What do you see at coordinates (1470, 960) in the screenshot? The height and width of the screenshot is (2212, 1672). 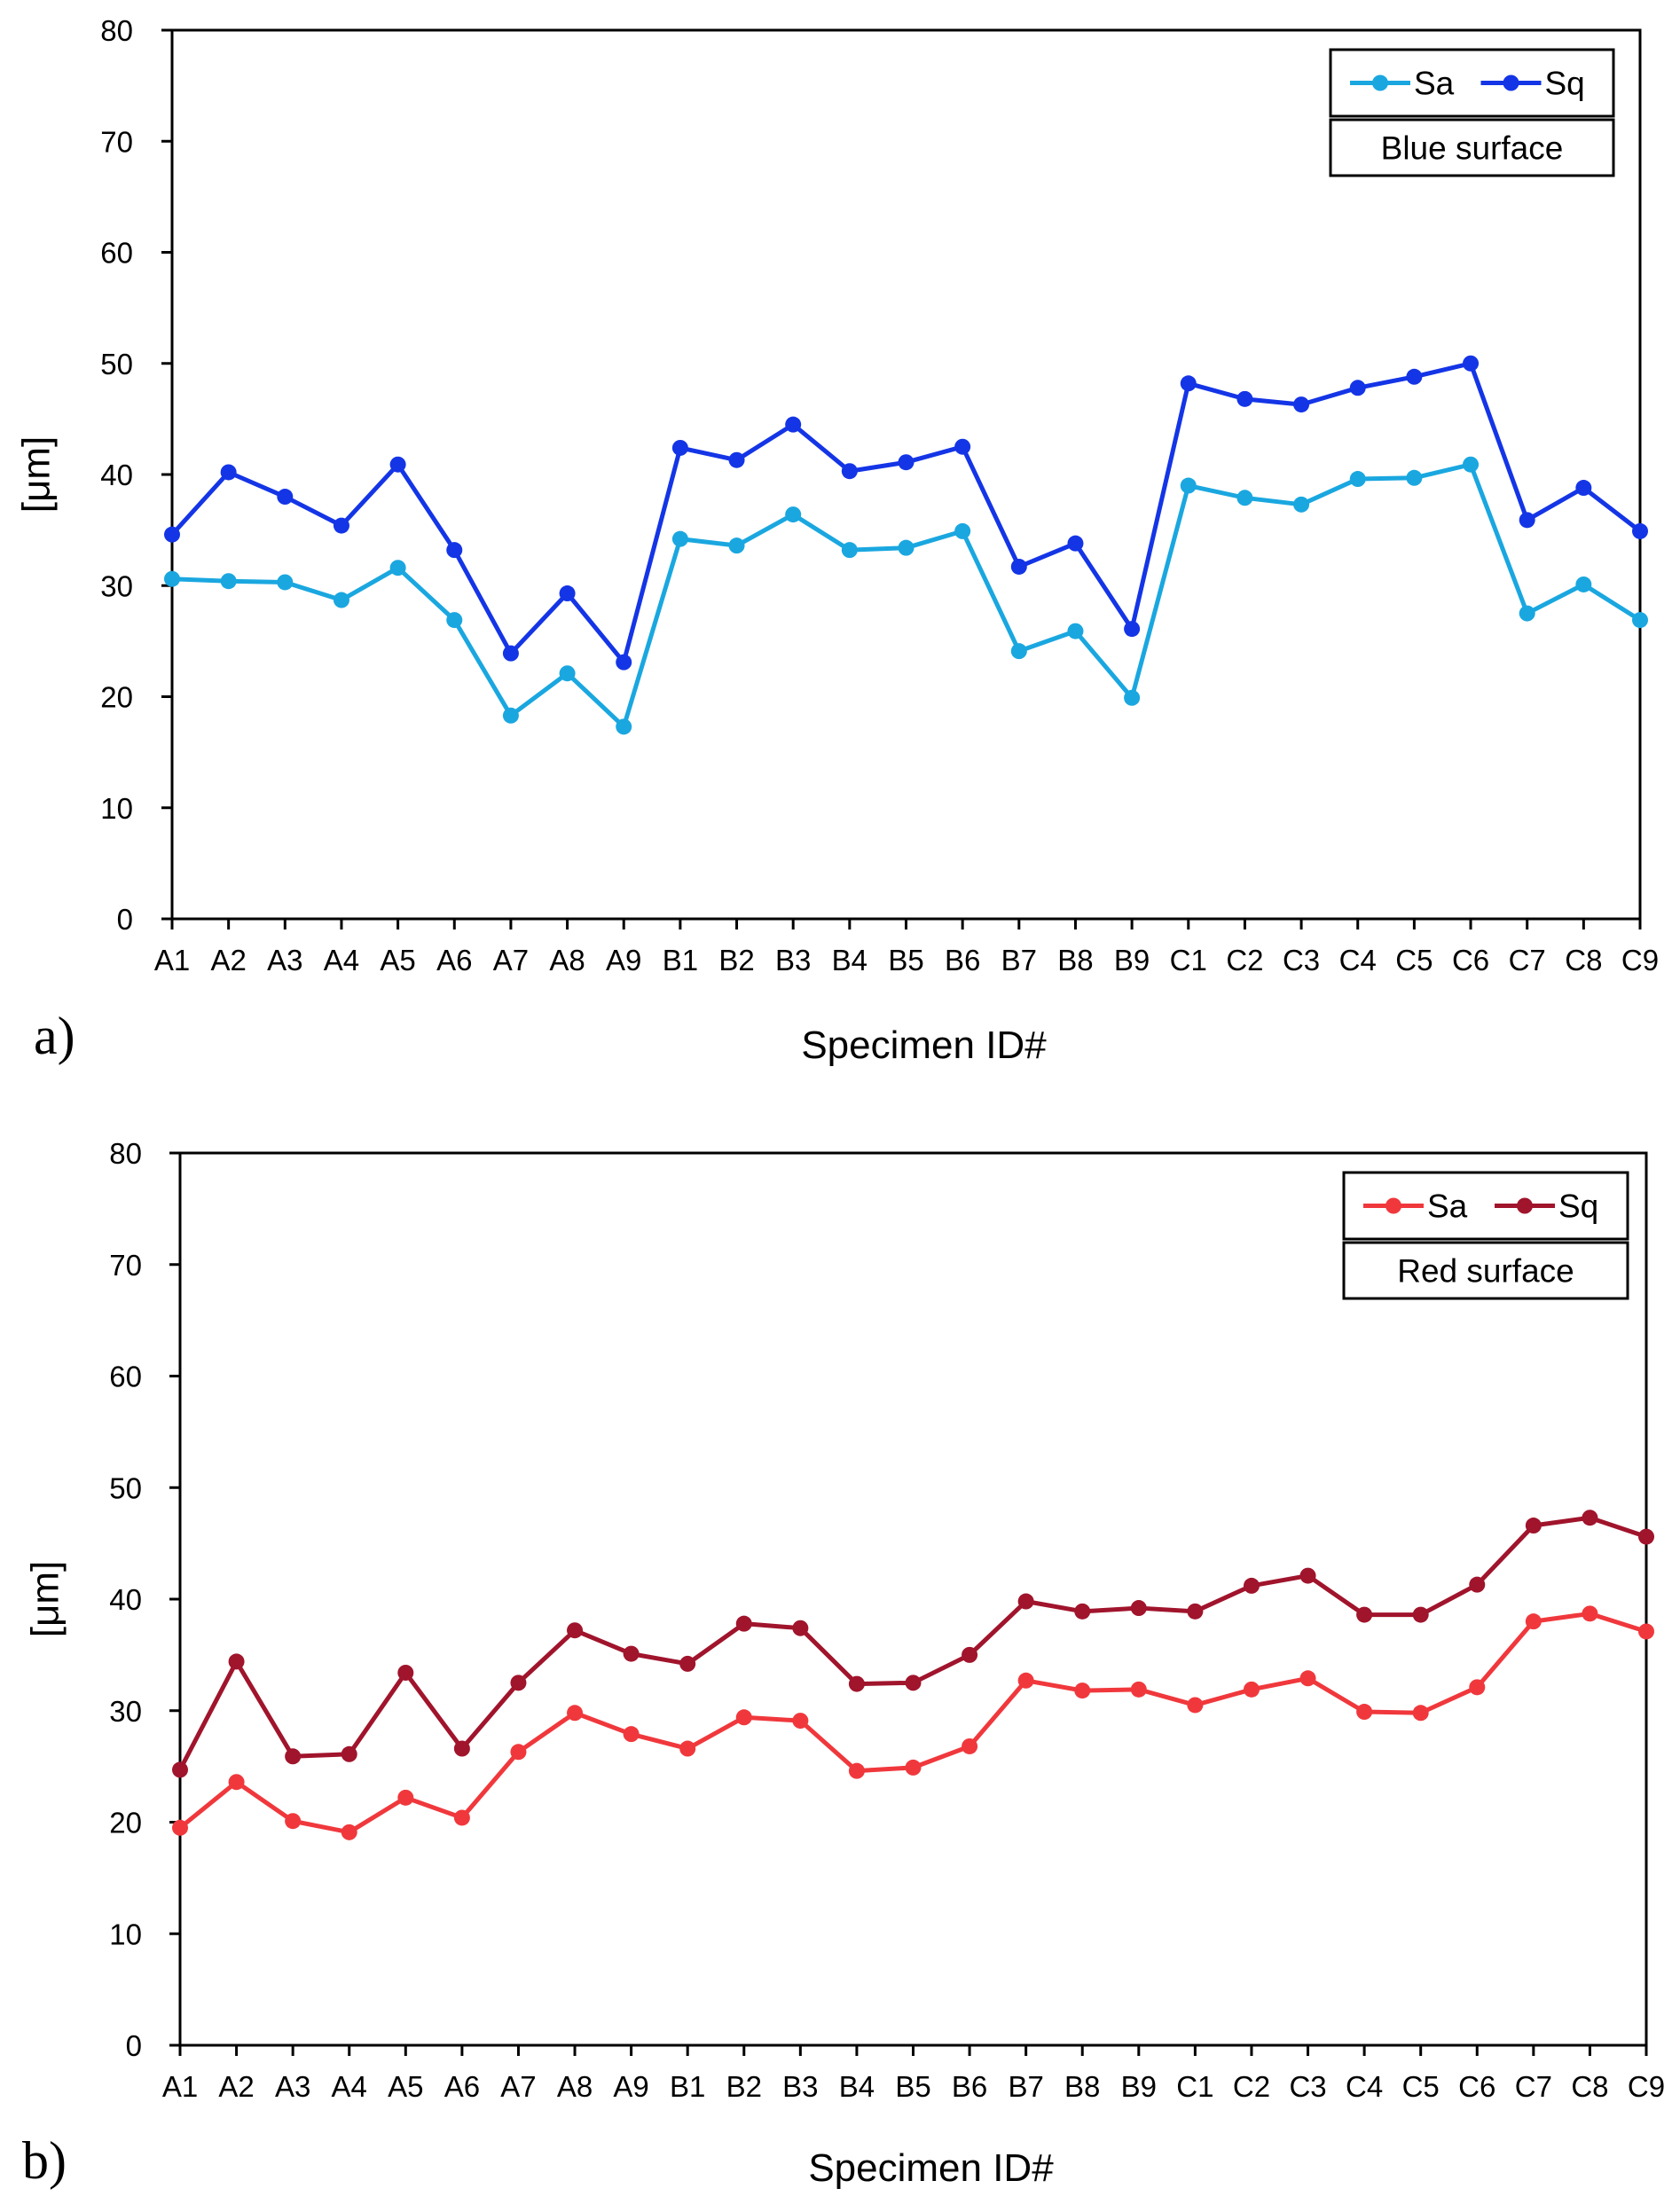 I see `x-tick-label: C6` at bounding box center [1470, 960].